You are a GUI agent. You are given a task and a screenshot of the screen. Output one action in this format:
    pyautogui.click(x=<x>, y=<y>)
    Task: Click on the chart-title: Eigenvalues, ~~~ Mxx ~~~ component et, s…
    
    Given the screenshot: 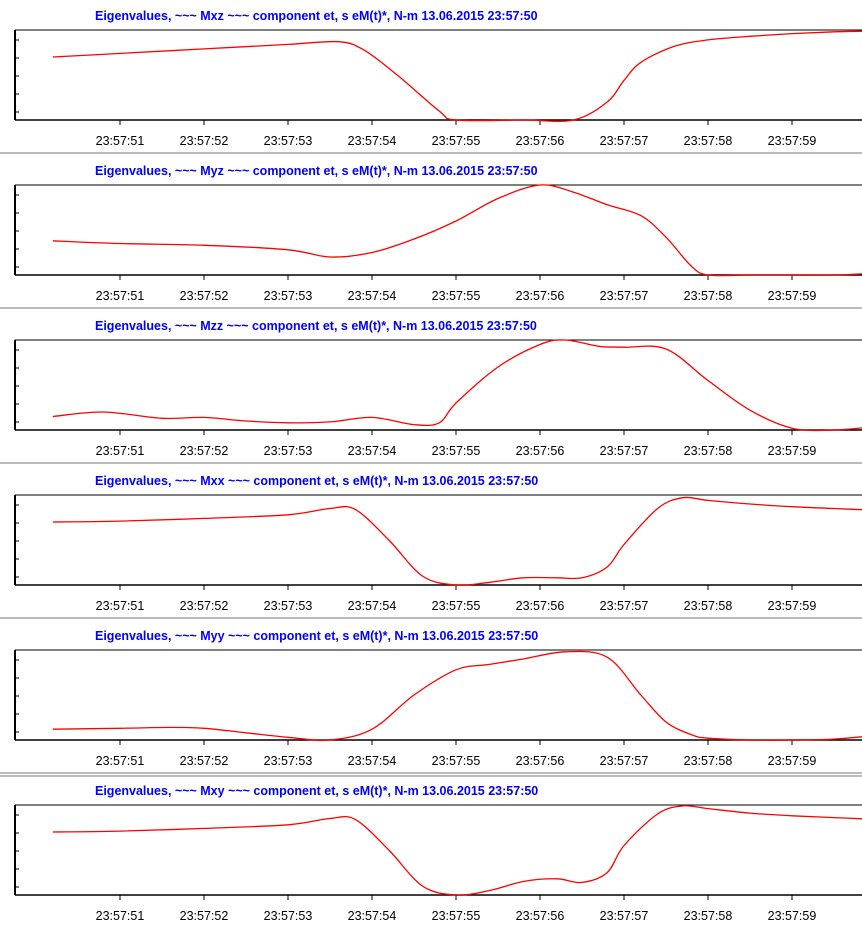 What is the action you would take?
    pyautogui.click(x=316, y=481)
    